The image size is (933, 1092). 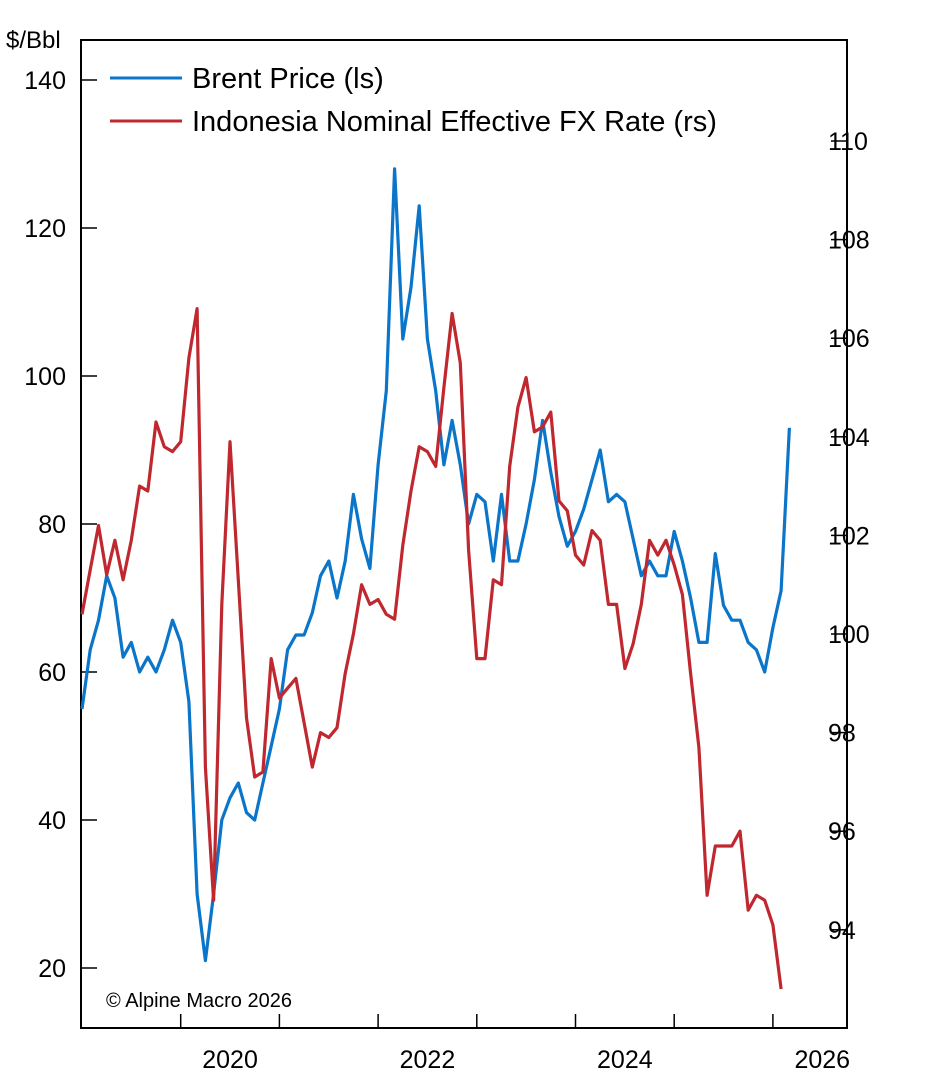 What do you see at coordinates (454, 122) in the screenshot?
I see `legend-label-fx: Indonesia Nominal Effective FX Rate (rs)` at bounding box center [454, 122].